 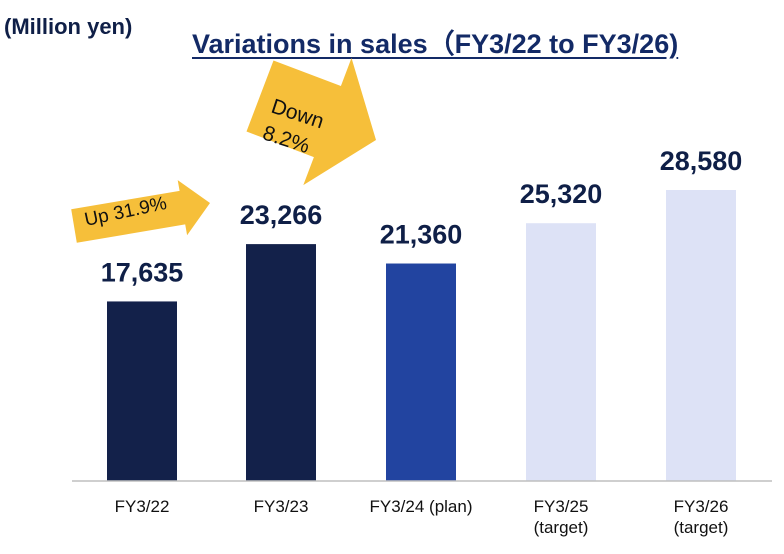 What do you see at coordinates (68, 26) in the screenshot?
I see `unit-label: (Million yen)` at bounding box center [68, 26].